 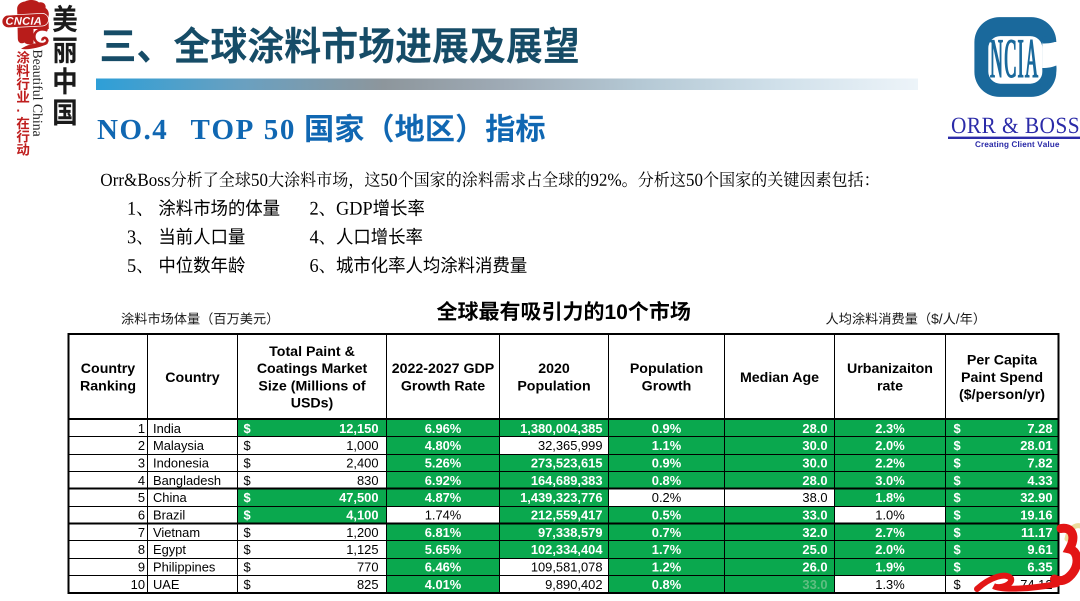 What do you see at coordinates (362, 463) in the screenshot?
I see `svg-text: 2,400` at bounding box center [362, 463].